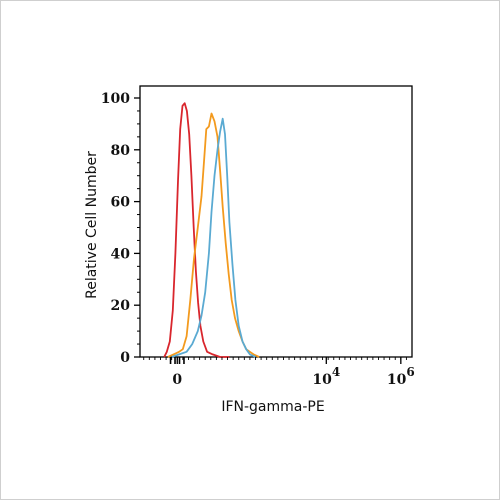 The width and height of the screenshot is (500, 500). What do you see at coordinates (121, 306) in the screenshot?
I see `y-tick-label-20: 20` at bounding box center [121, 306].